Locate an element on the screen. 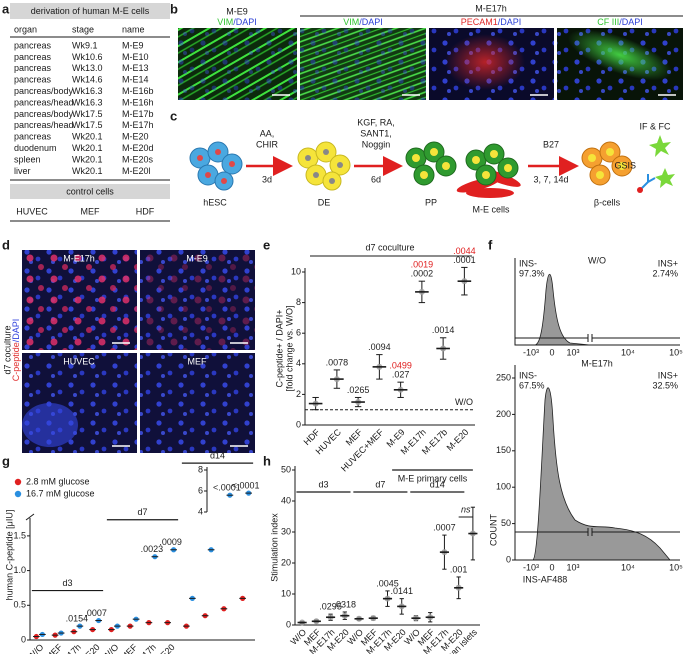 This screenshot has height=654, width=685. group-label: M-E17h is located at coordinates (491, 8).